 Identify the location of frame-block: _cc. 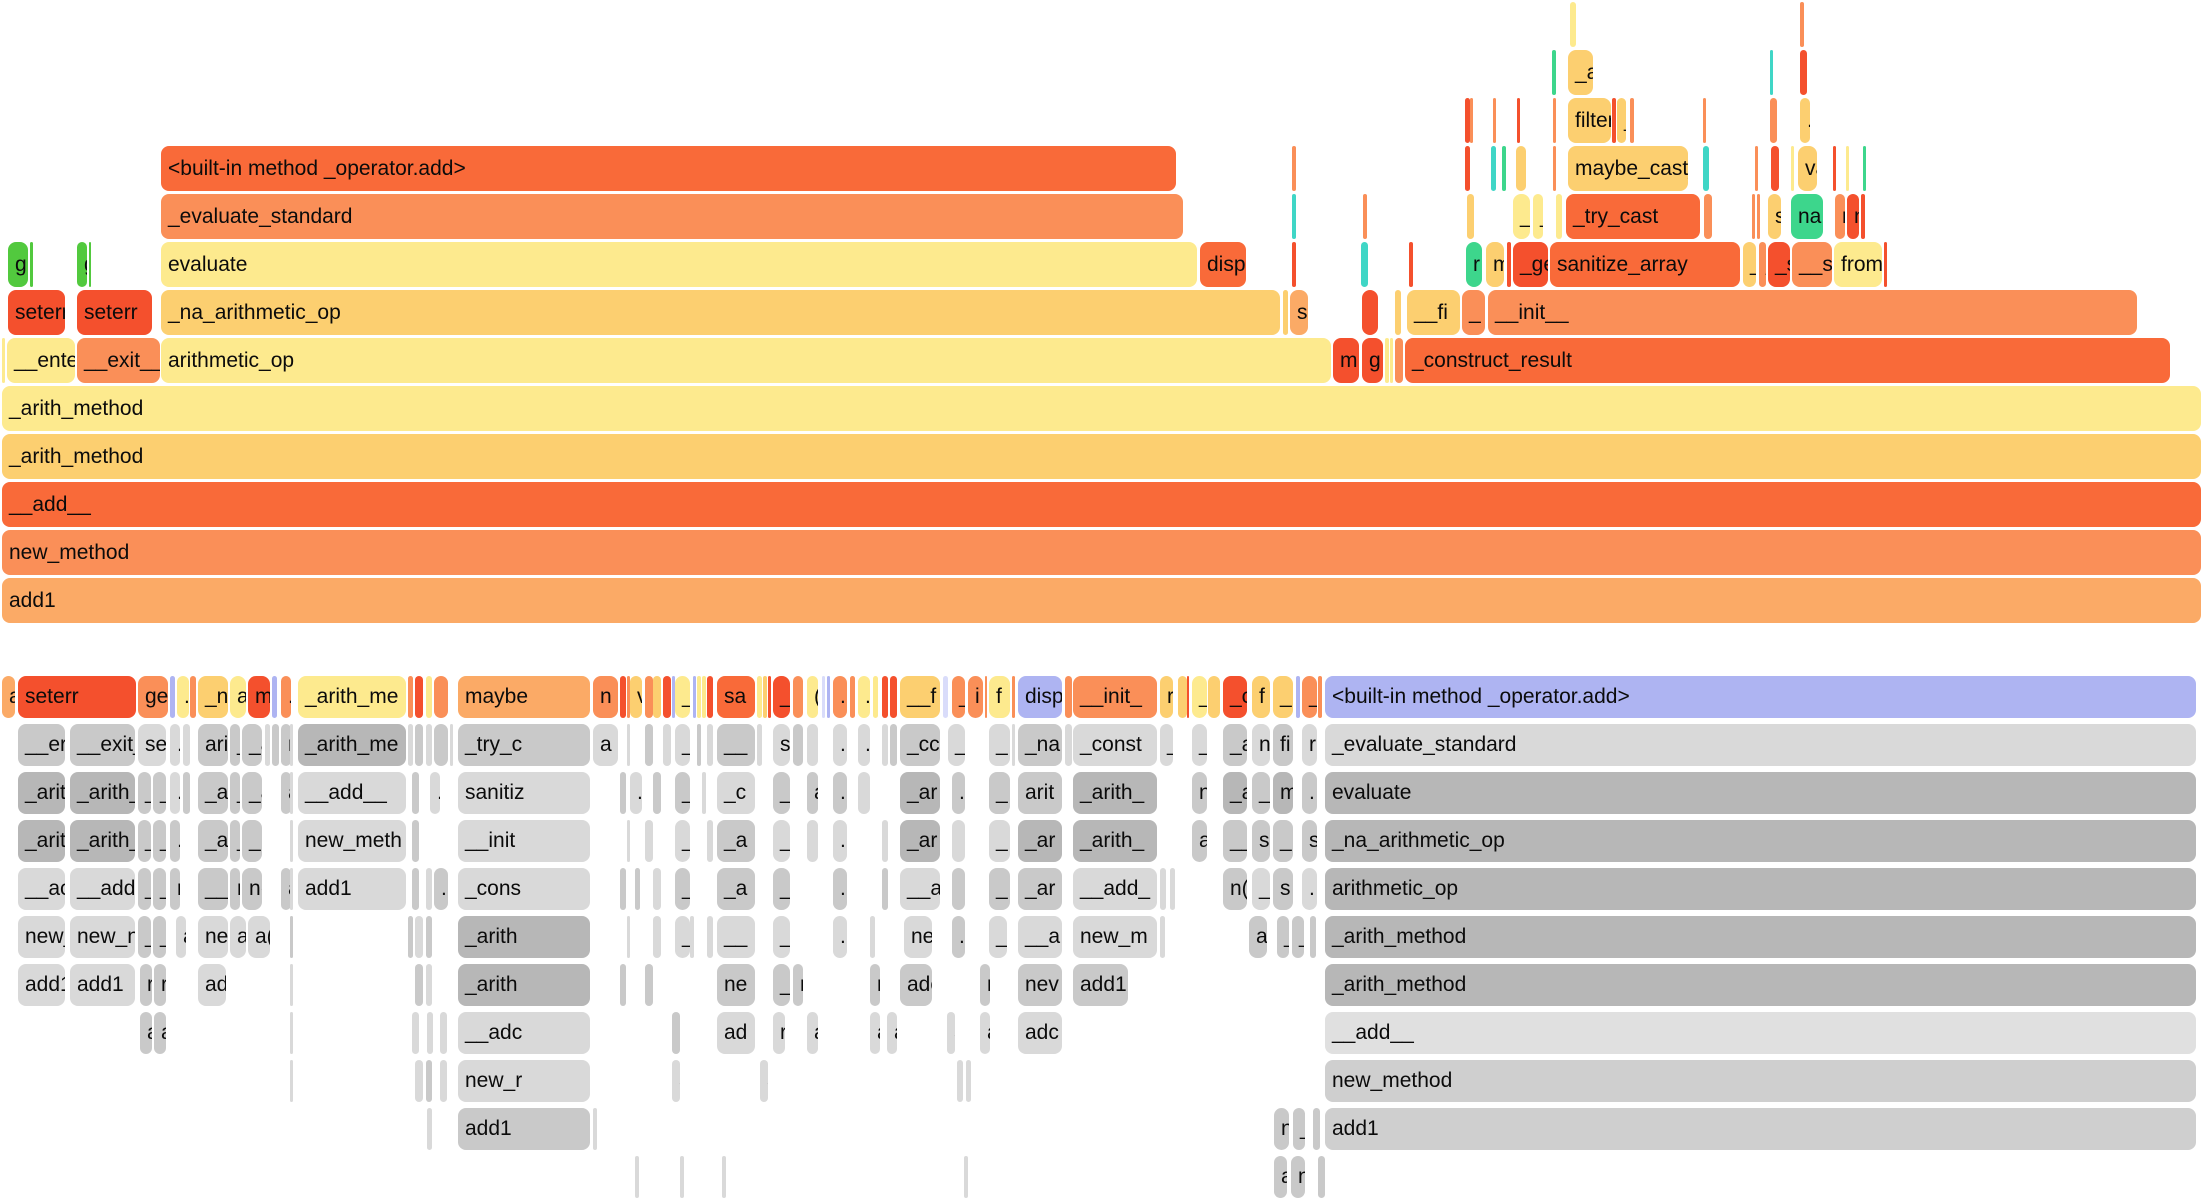
(920, 745).